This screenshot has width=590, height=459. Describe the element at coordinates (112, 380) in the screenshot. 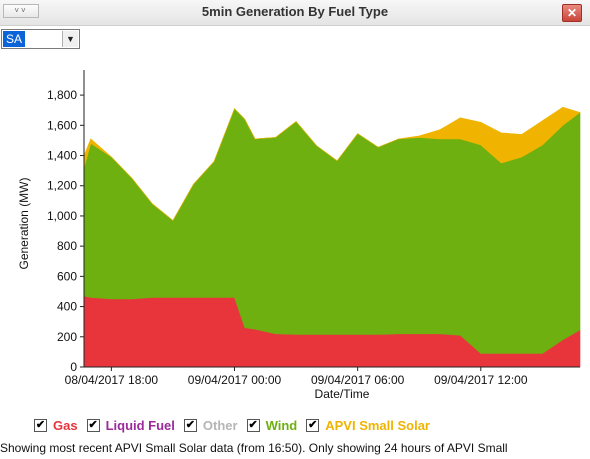

I see `x-tick-label: 08/04/2017 18:00` at that location.